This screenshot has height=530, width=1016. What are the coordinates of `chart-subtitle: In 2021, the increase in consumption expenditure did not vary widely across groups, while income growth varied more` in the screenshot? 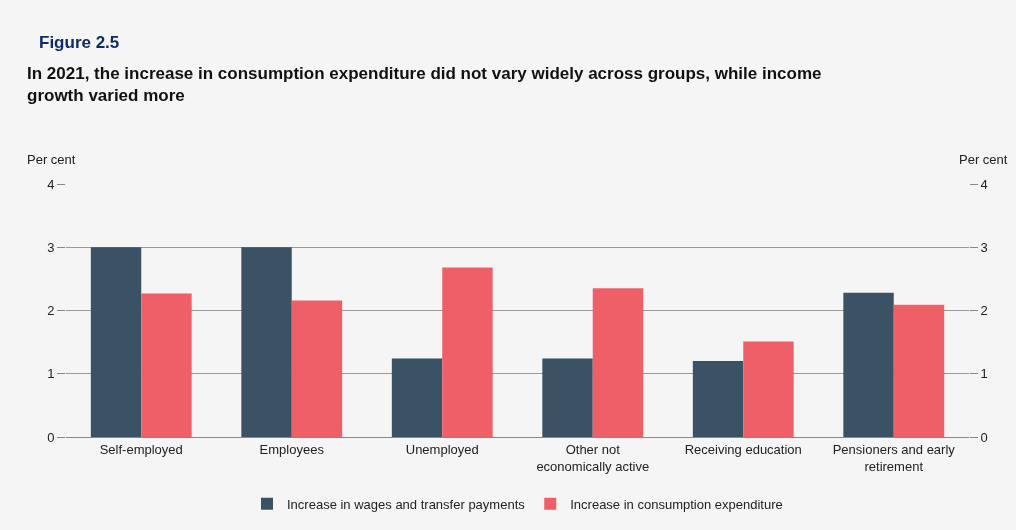 It's located at (424, 85).